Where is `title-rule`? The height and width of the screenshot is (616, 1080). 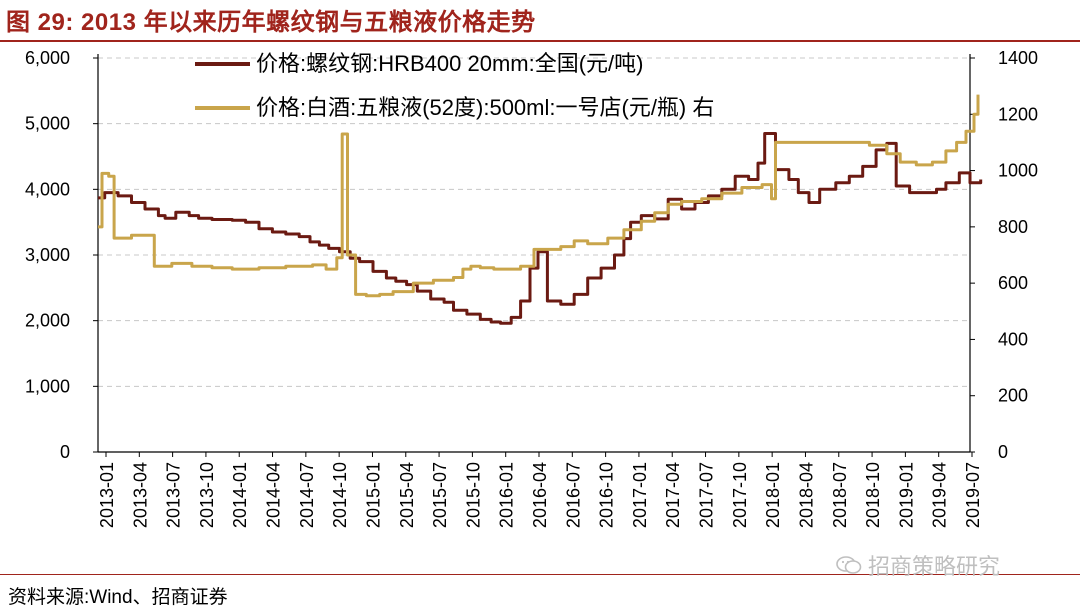 title-rule is located at coordinates (540, 41).